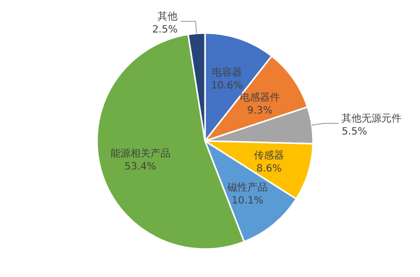 The image size is (420, 277). Describe the element at coordinates (168, 16) in the screenshot. I see `slice-label: 其他` at that location.